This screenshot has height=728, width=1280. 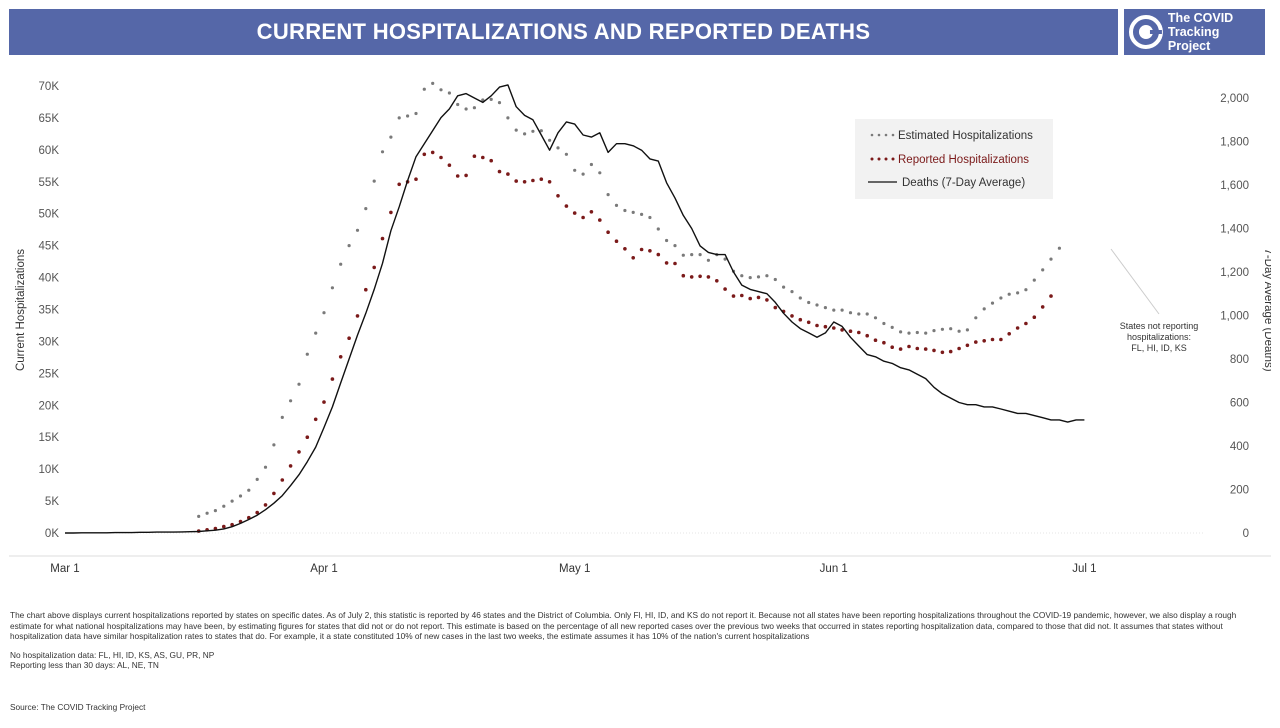 I want to click on y-tick-label: 20K, so click(x=49, y=406).